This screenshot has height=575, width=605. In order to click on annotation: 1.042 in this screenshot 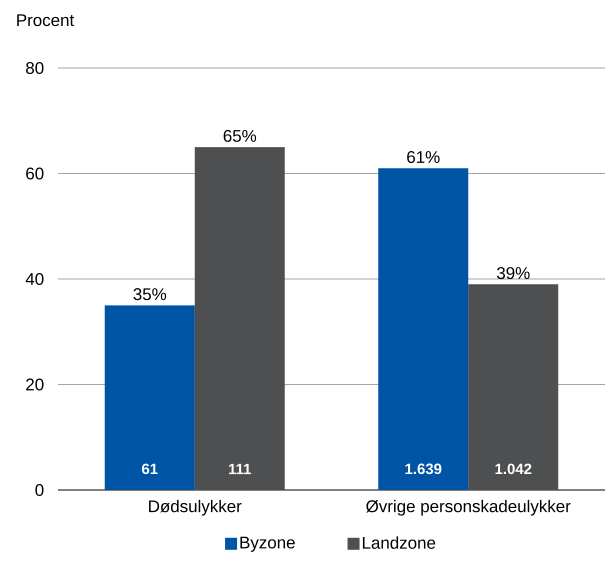, I will do `click(513, 469)`.